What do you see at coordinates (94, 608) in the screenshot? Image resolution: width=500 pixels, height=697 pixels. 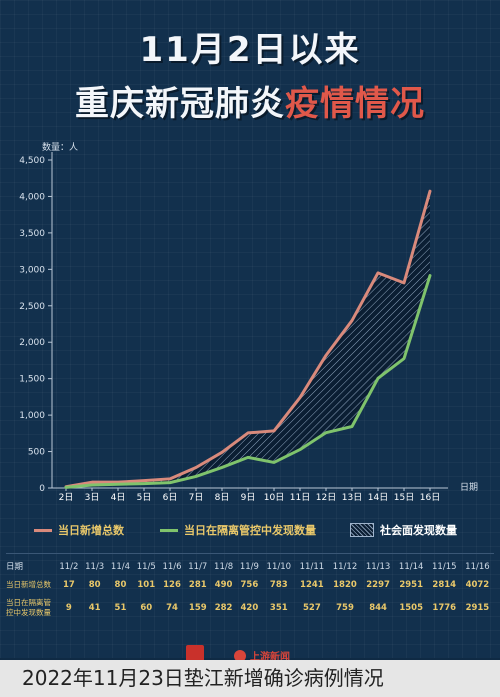 I see `table-cell-quarantine: 41` at bounding box center [94, 608].